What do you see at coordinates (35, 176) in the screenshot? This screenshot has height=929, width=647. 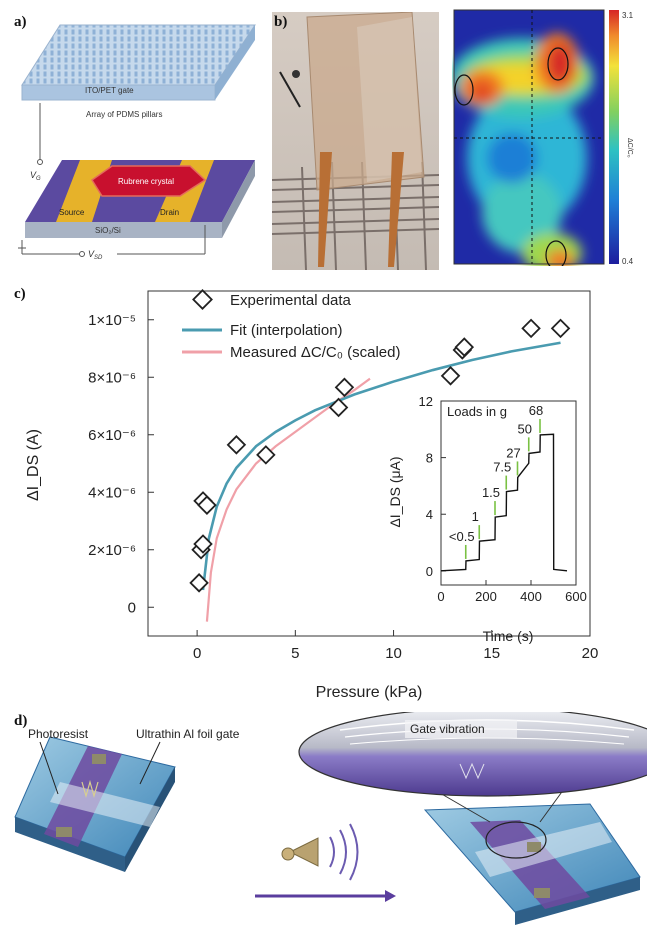 I see `vg-label: VG` at bounding box center [35, 176].